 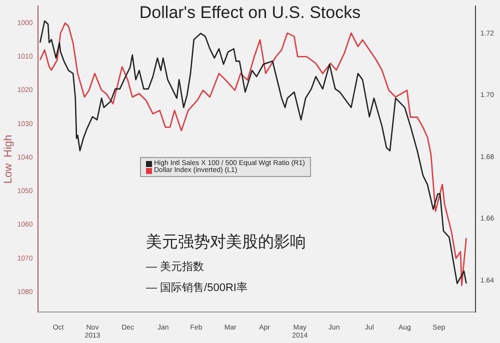 I want to click on y-axis-title: Low High, so click(x=8, y=159).